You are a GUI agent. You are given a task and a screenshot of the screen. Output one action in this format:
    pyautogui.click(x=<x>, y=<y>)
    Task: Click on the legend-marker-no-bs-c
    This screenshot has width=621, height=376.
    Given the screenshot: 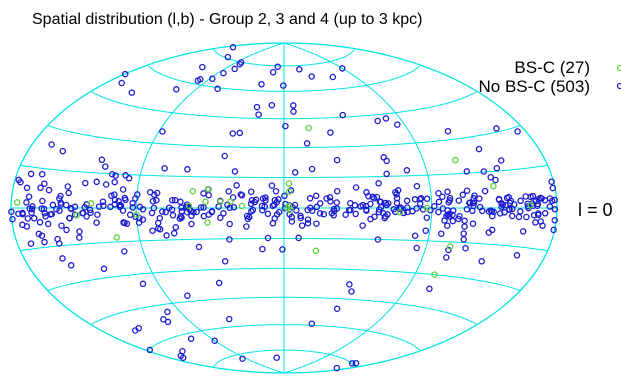 What is the action you would take?
    pyautogui.click(x=618, y=86)
    